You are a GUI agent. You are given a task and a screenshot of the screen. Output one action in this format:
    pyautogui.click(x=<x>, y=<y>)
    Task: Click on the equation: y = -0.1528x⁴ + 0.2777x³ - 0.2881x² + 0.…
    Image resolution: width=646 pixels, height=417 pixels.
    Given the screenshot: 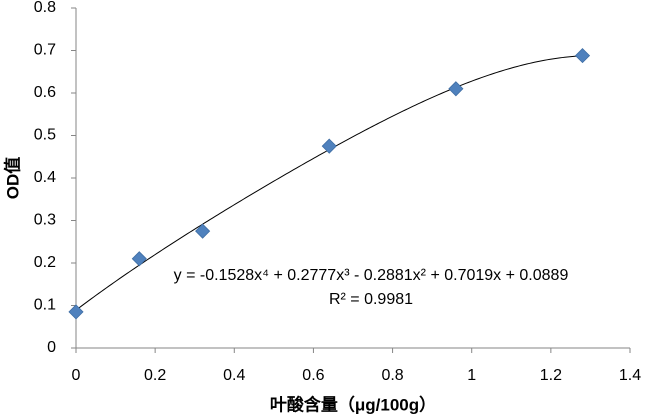 What is the action you would take?
    pyautogui.click(x=371, y=275)
    